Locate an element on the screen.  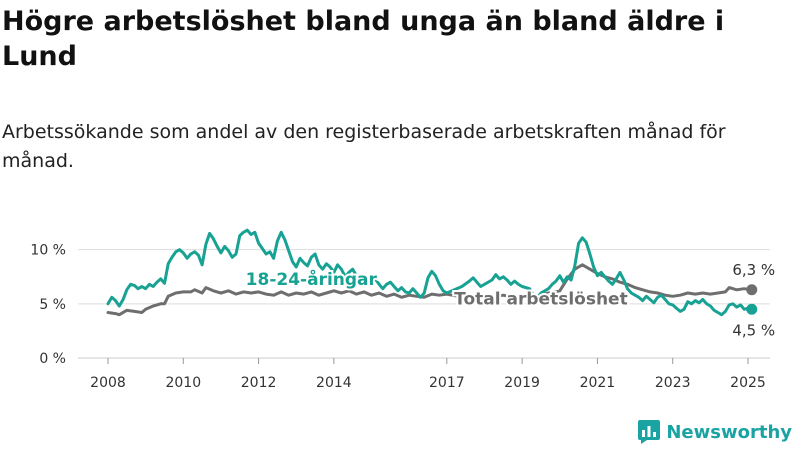
end-point-total is located at coordinates (752, 290).